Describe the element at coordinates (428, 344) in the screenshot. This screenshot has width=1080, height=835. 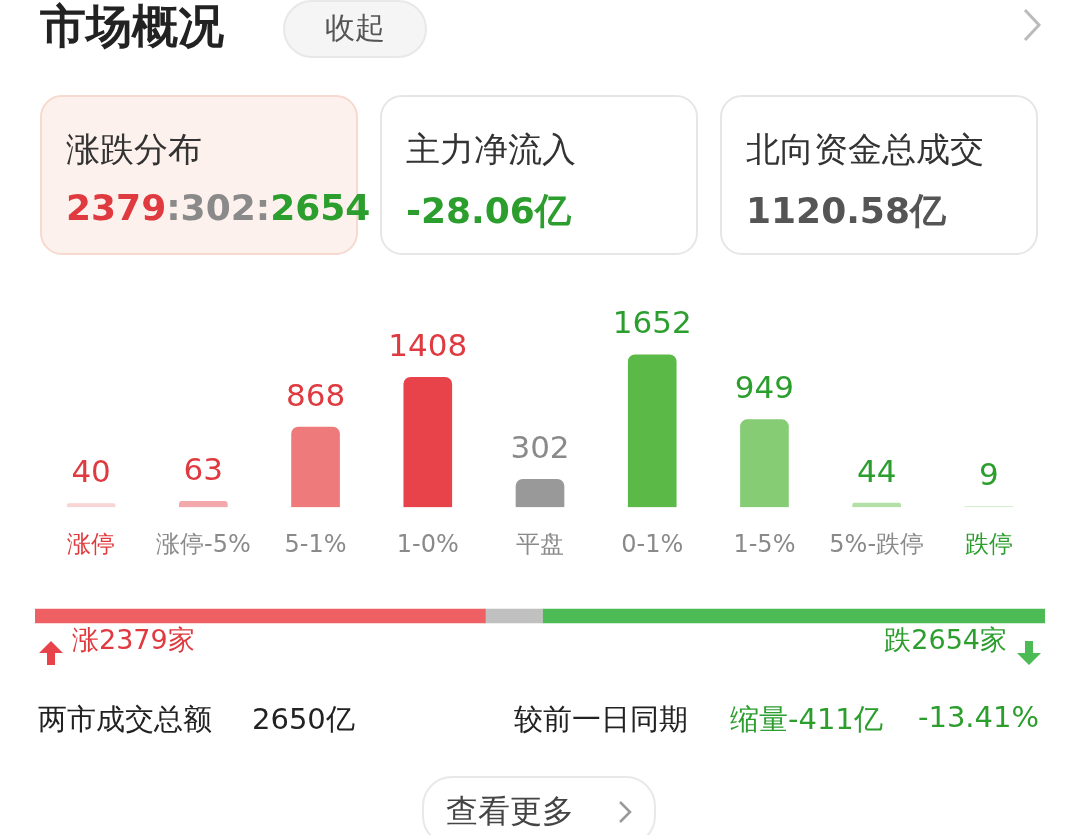
I see `data-label: 1408` at that location.